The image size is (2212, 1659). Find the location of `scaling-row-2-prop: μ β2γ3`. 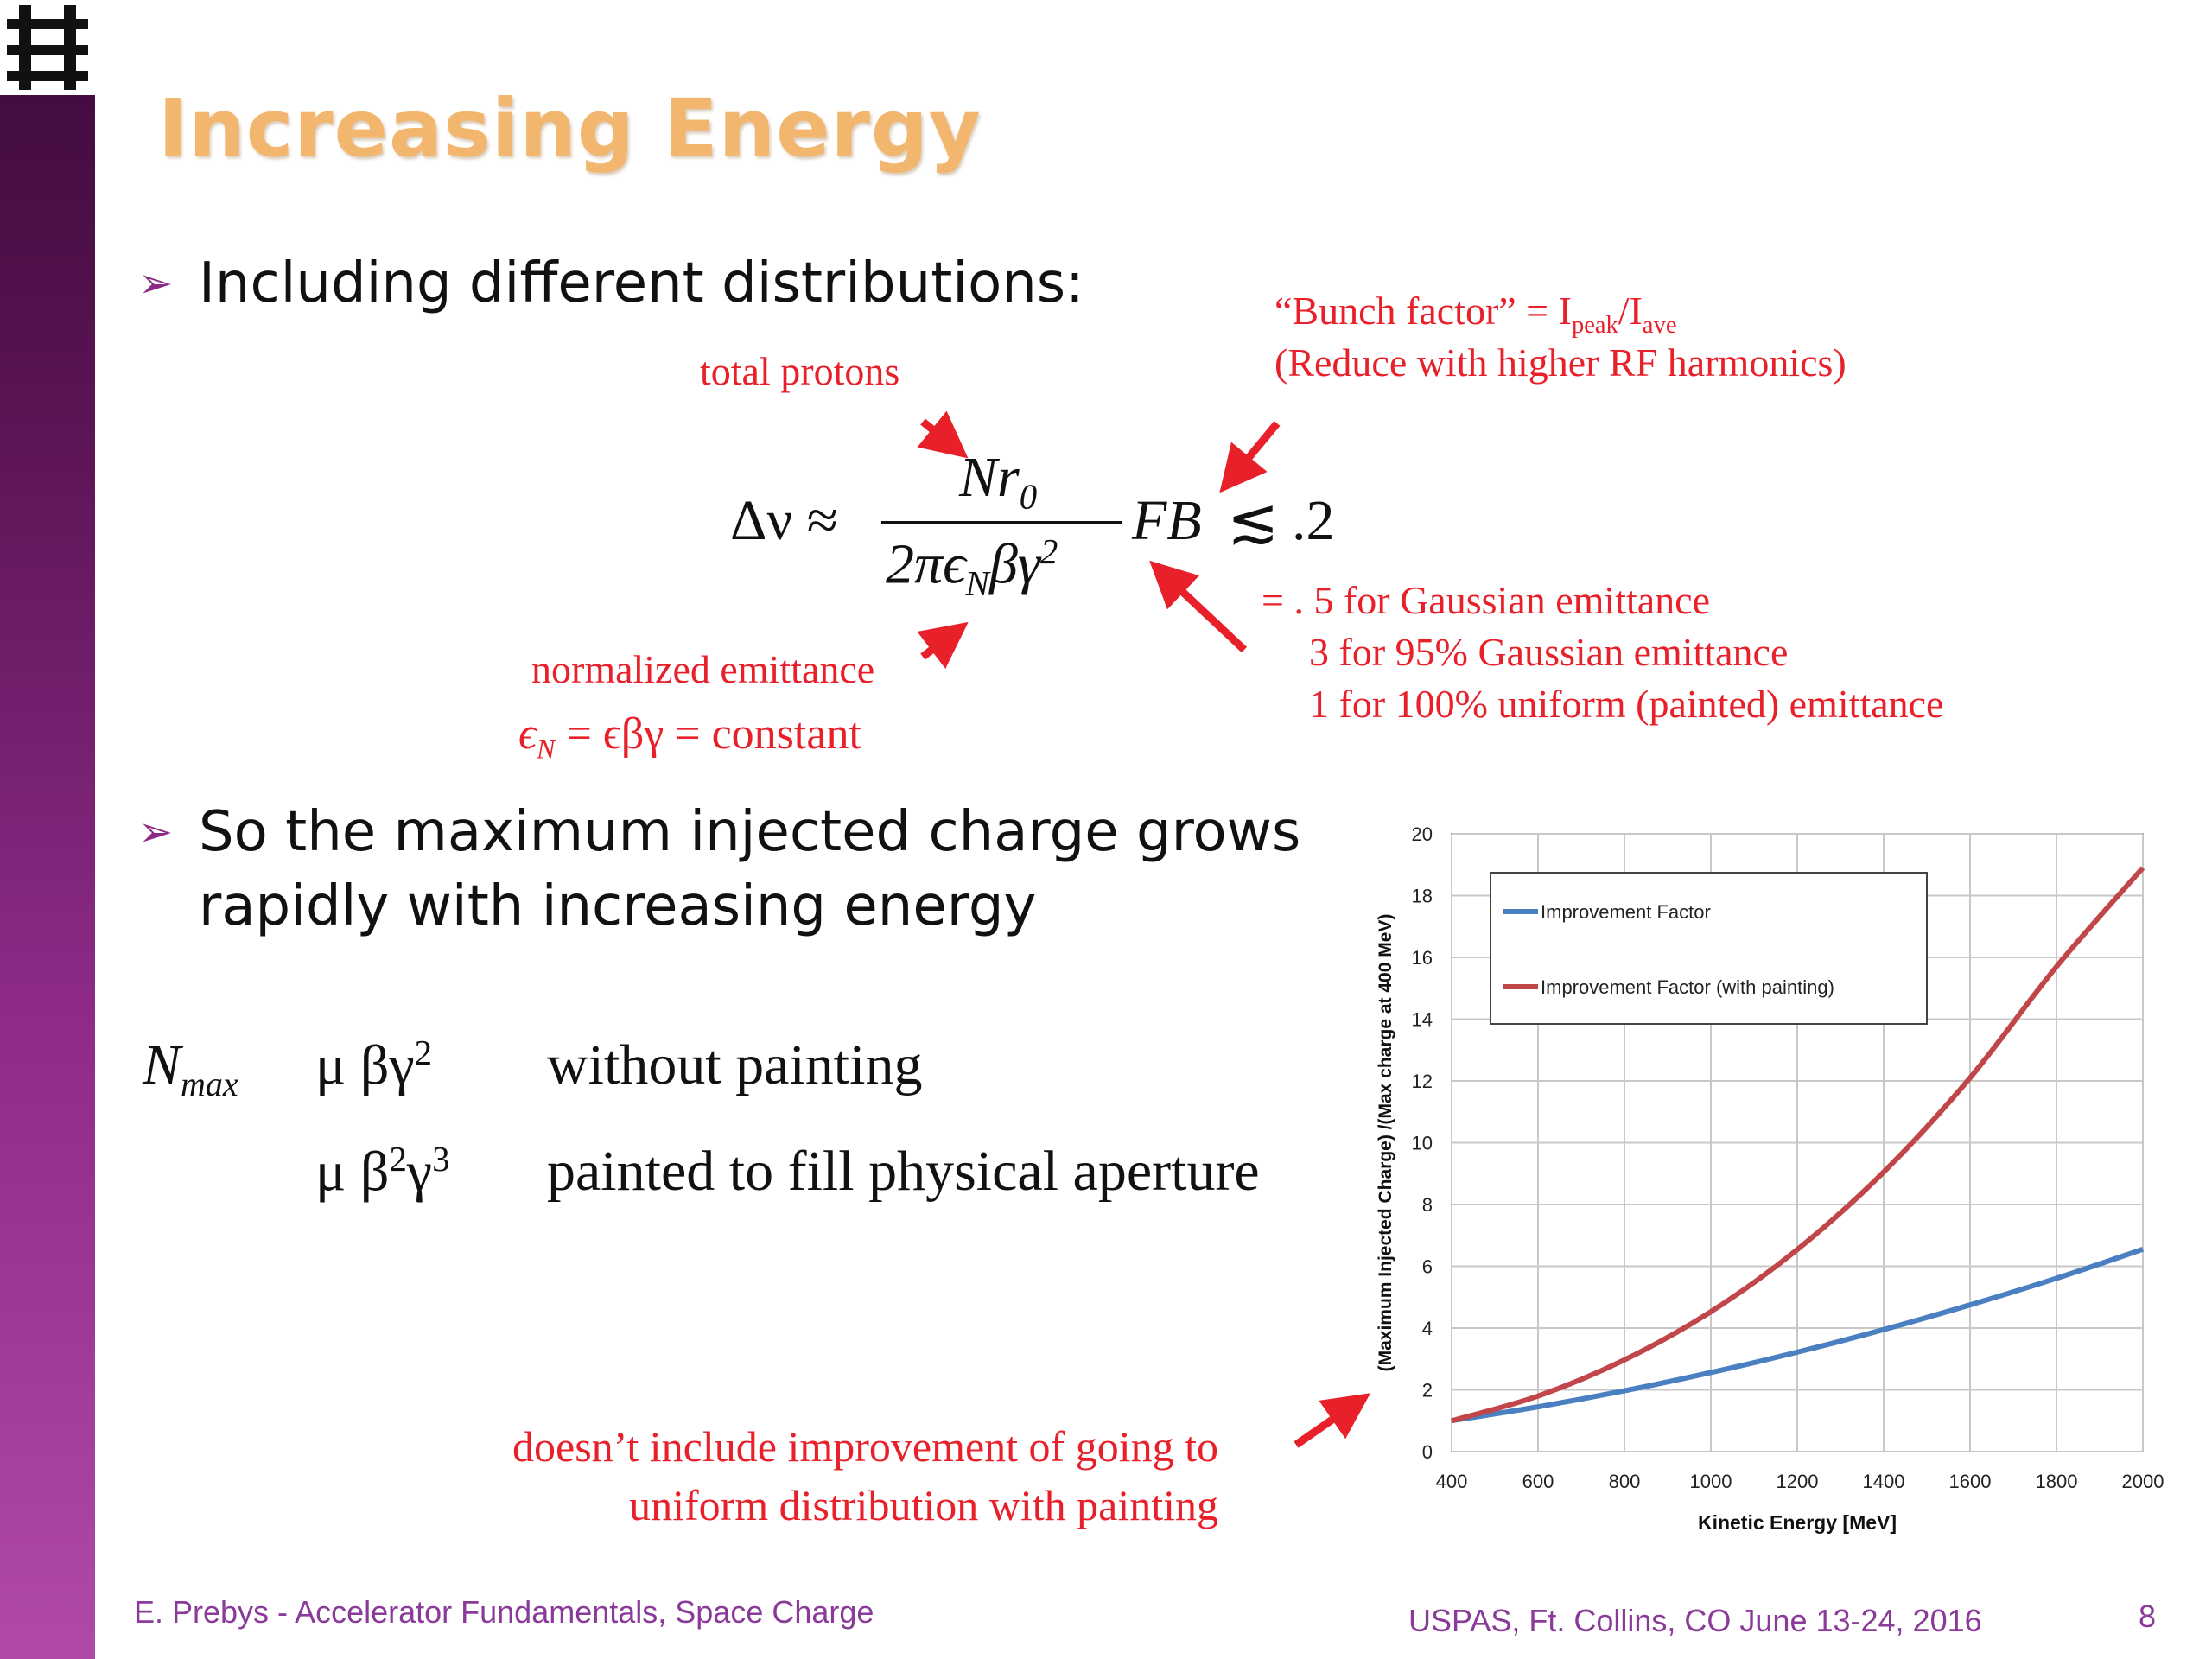

scaling-row-2-prop: μ β2γ3 is located at coordinates (382, 1172).